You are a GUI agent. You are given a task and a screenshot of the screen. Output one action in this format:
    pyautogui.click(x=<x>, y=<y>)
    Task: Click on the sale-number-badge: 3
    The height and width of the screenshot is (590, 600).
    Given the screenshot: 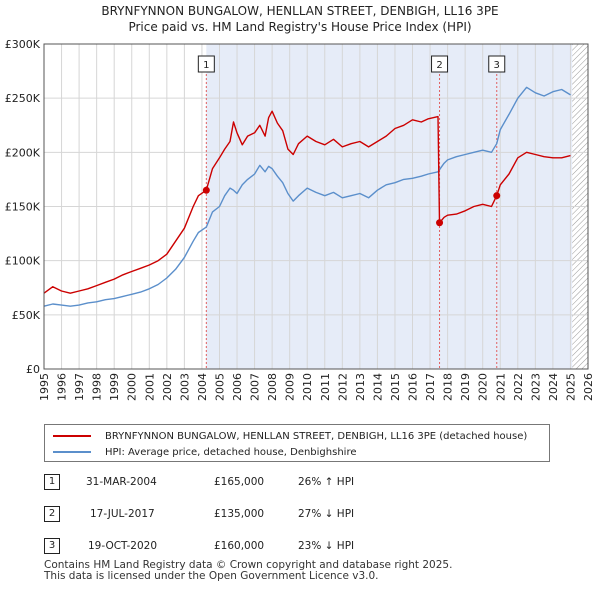 What is the action you would take?
    pyautogui.click(x=52, y=546)
    